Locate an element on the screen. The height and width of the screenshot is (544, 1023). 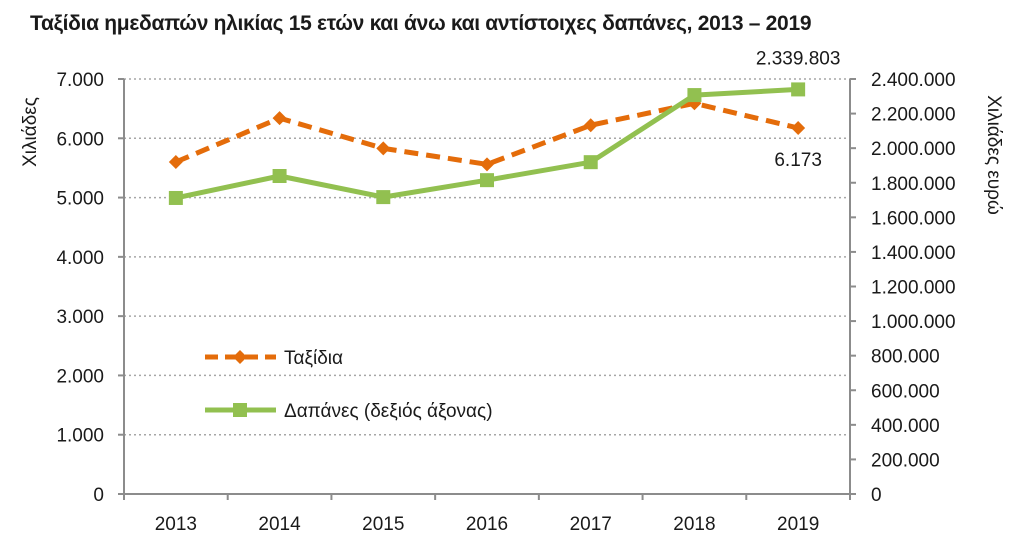
left-axis-title: Χιλιάδες is located at coordinates (30, 132).